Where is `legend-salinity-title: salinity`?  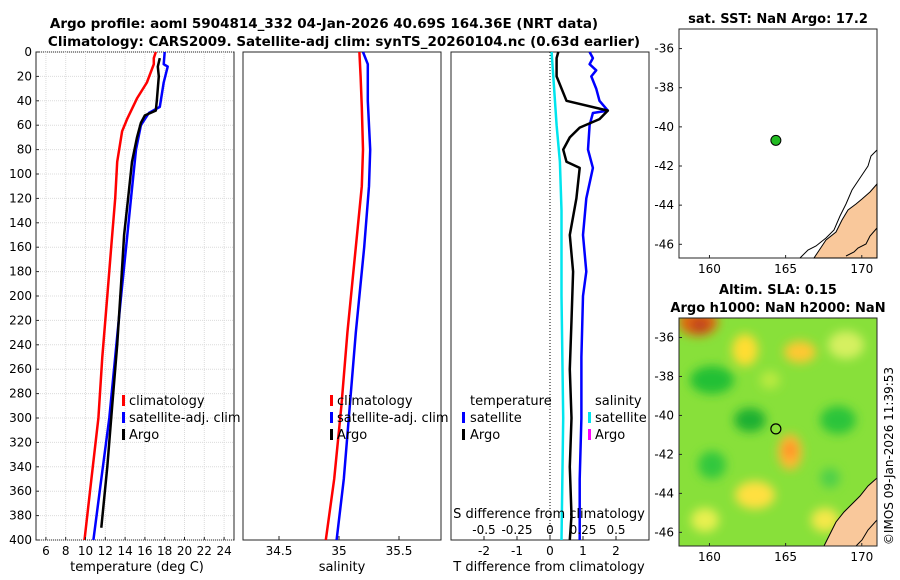
legend-salinity-title: salinity is located at coordinates (618, 401).